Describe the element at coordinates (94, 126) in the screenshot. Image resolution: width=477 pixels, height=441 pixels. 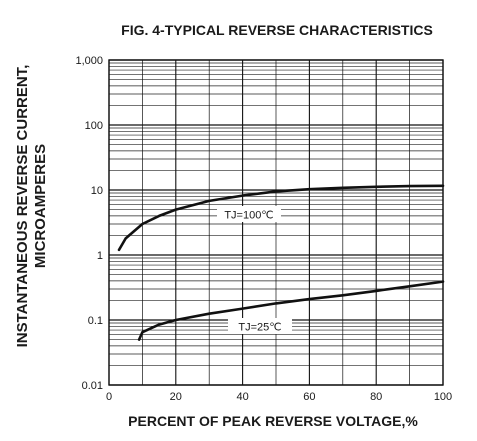
I see `y-tick-label: 100` at that location.